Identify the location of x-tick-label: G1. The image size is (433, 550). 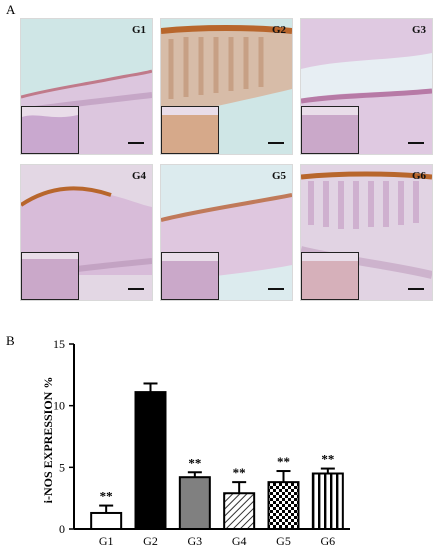
(106, 541).